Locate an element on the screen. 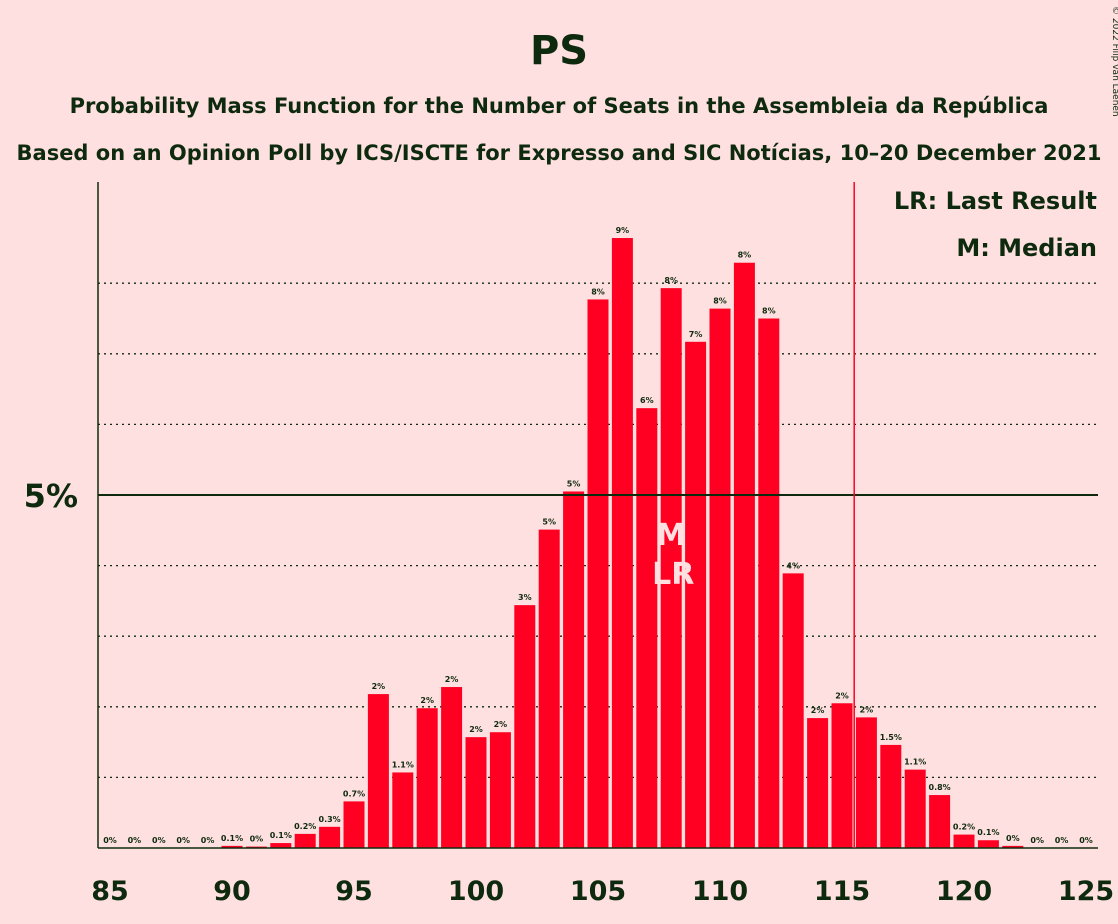  bar-label-88: 0% is located at coordinates (183, 840).